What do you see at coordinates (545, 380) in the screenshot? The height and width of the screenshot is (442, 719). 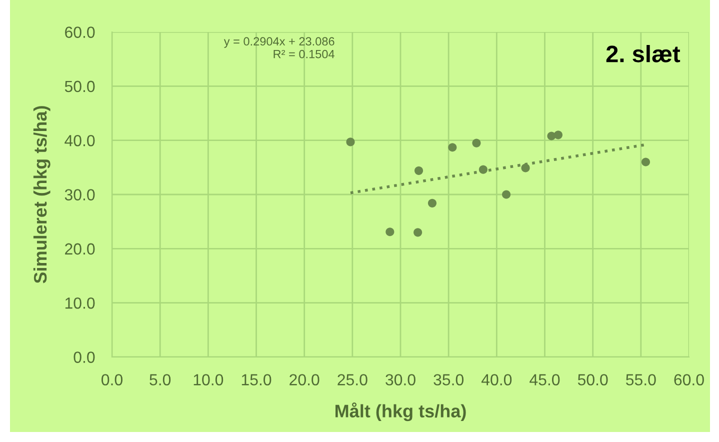 I see `x-tick-label: 45.0` at bounding box center [545, 380].